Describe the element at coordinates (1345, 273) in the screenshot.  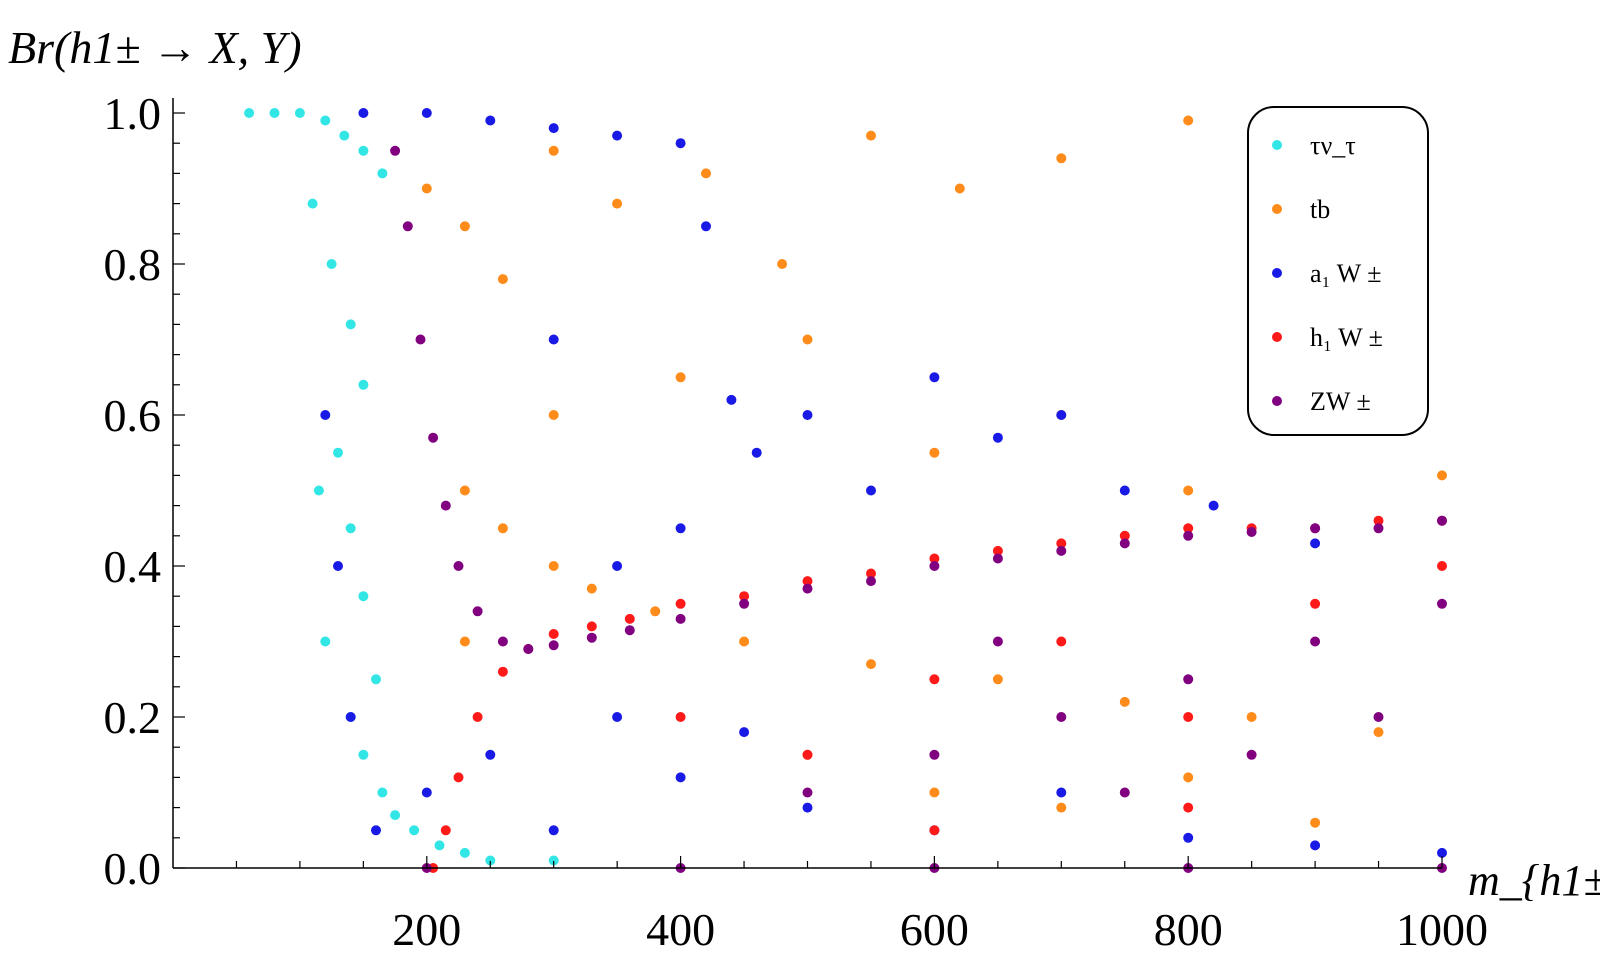
I see `legend-label-2: a₁ W ±` at that location.